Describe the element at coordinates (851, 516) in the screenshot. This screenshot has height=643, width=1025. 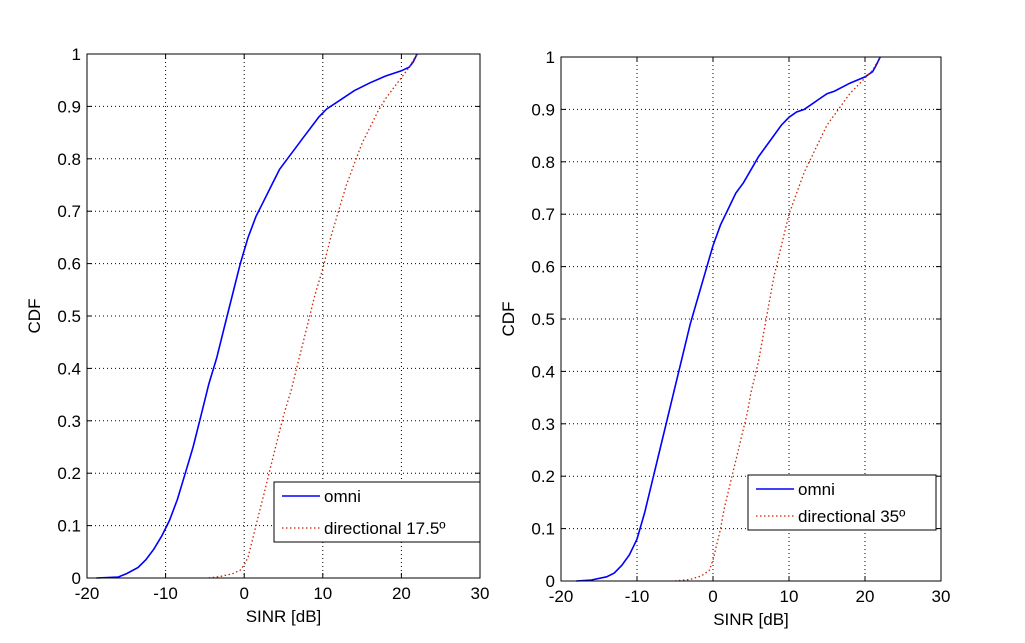
I see `legend-label-1: directional 35º` at that location.